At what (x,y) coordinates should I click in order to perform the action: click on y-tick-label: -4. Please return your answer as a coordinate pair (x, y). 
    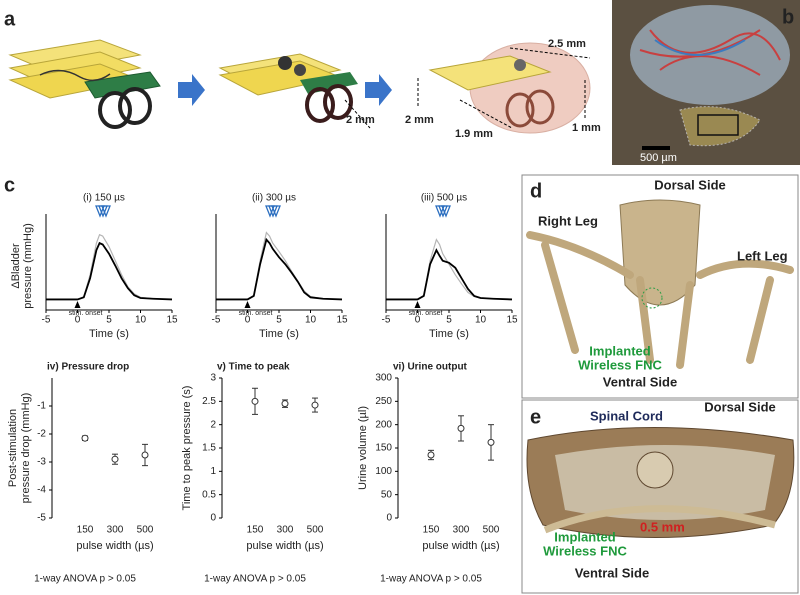
    Looking at the image, I should click on (41, 490).